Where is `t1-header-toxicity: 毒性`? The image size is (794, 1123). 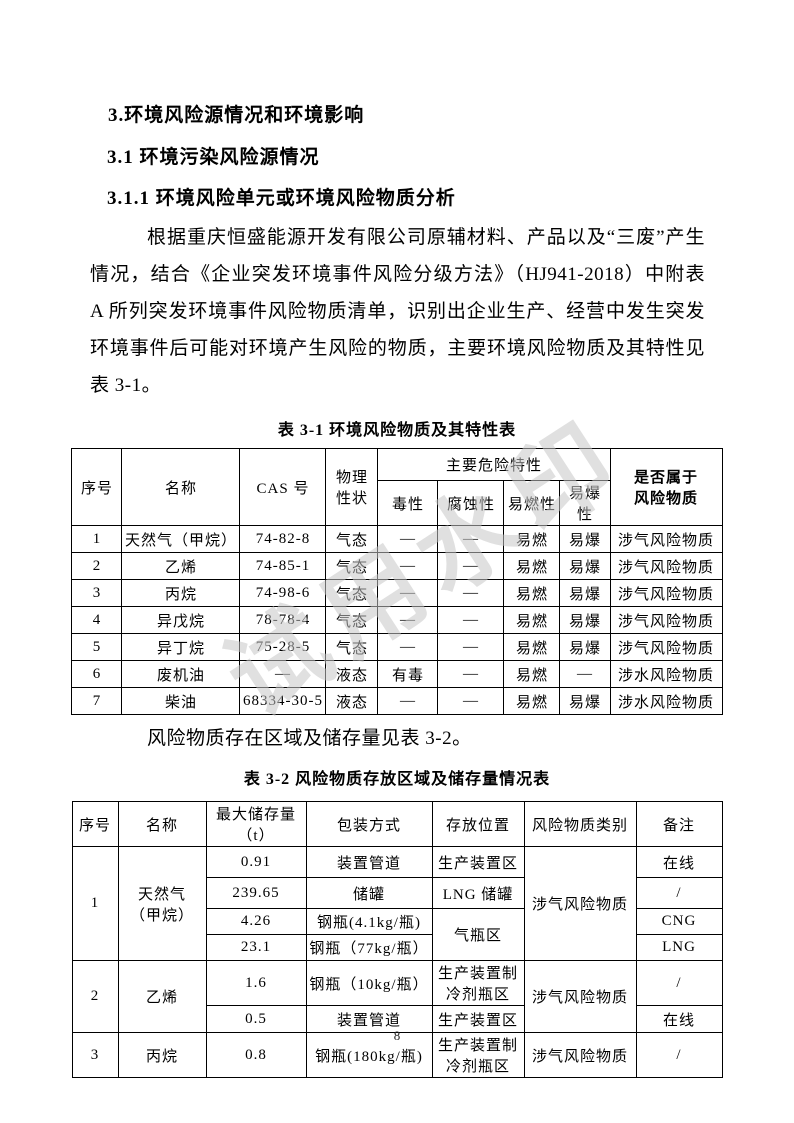
t1-header-toxicity: 毒性 is located at coordinates (408, 503).